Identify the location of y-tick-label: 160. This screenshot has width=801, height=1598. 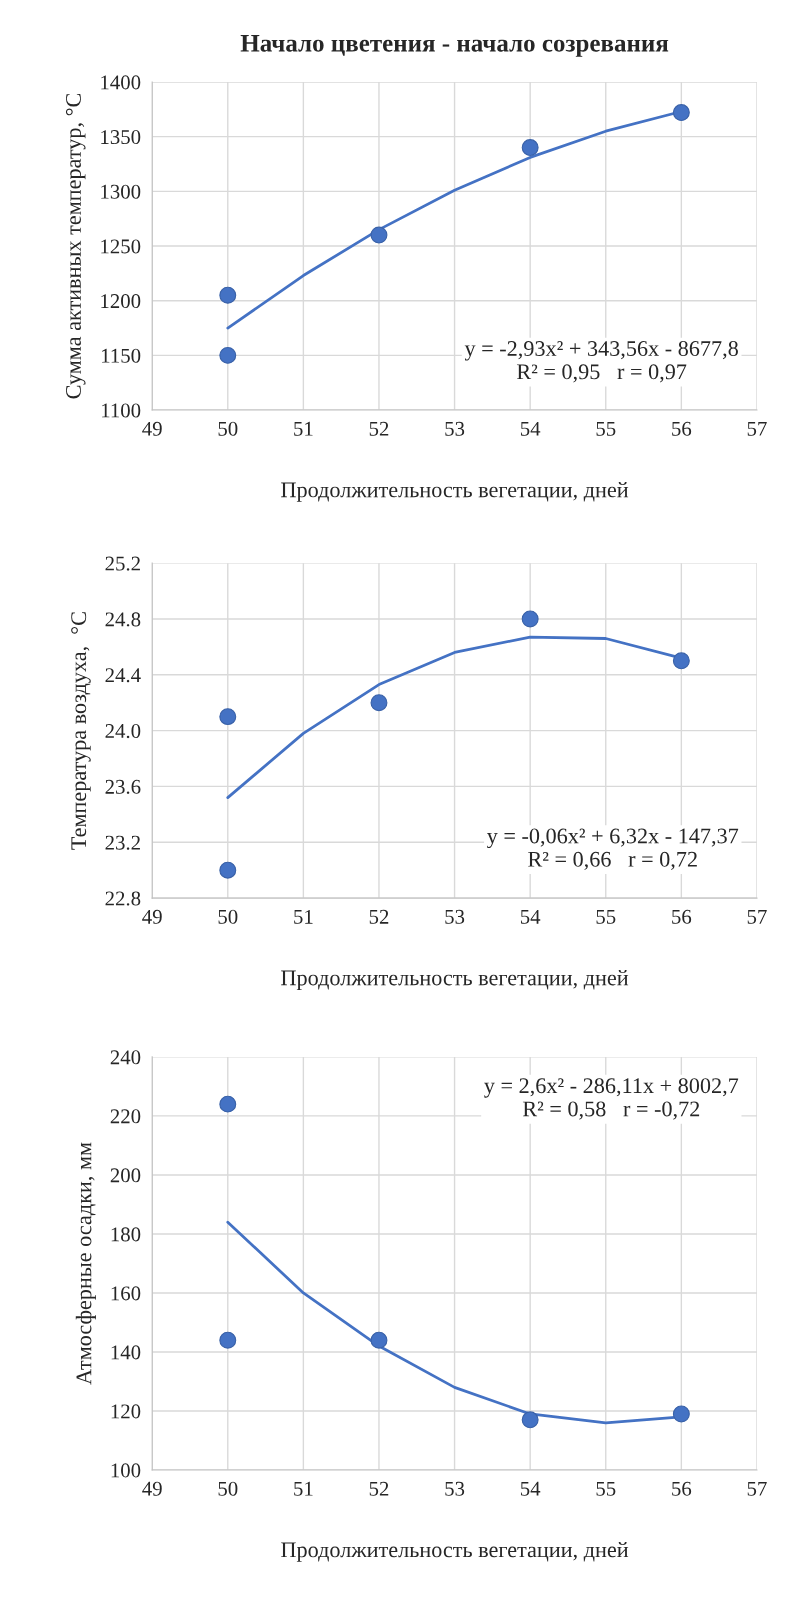
(126, 1293).